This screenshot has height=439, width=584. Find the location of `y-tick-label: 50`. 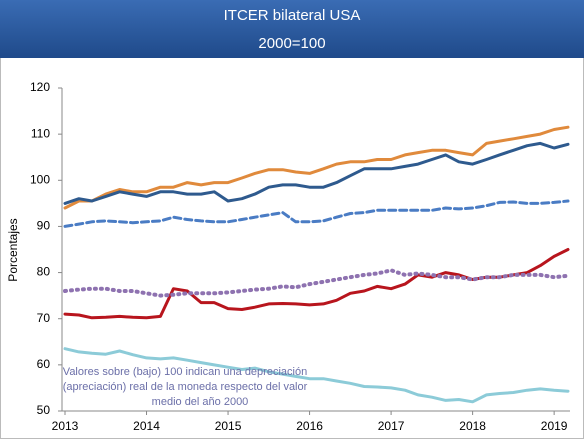

y-tick-label: 50 is located at coordinates (44, 410).